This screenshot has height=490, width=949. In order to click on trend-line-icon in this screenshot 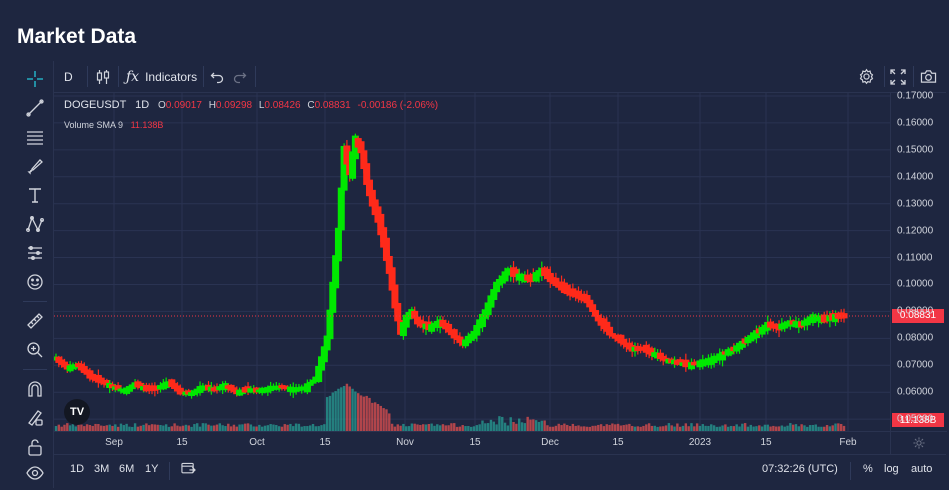, I will do `click(35, 108)`.